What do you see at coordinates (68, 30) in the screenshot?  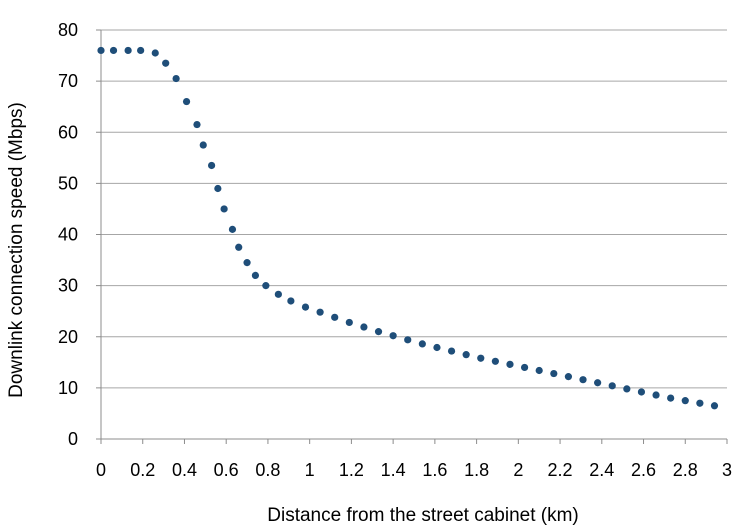 I see `y-tick-label: 80` at bounding box center [68, 30].